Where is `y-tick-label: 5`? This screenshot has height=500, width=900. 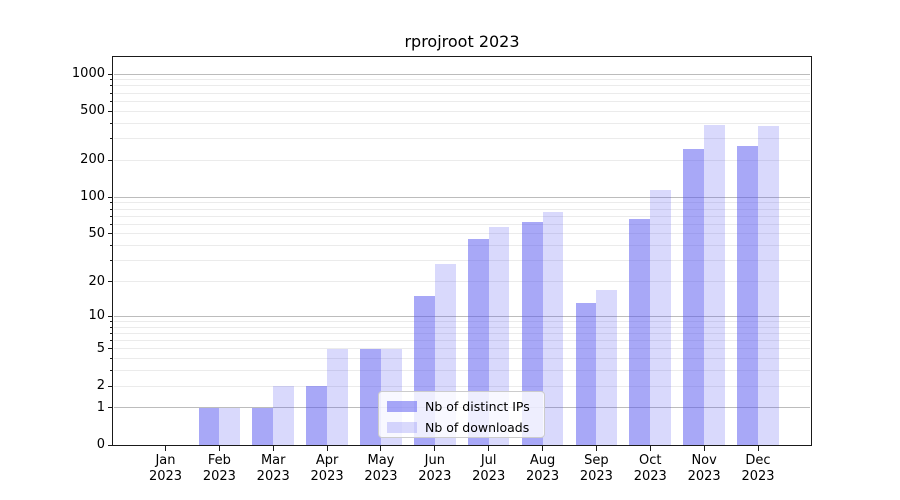 y-tick-label: 5 is located at coordinates (100, 348).